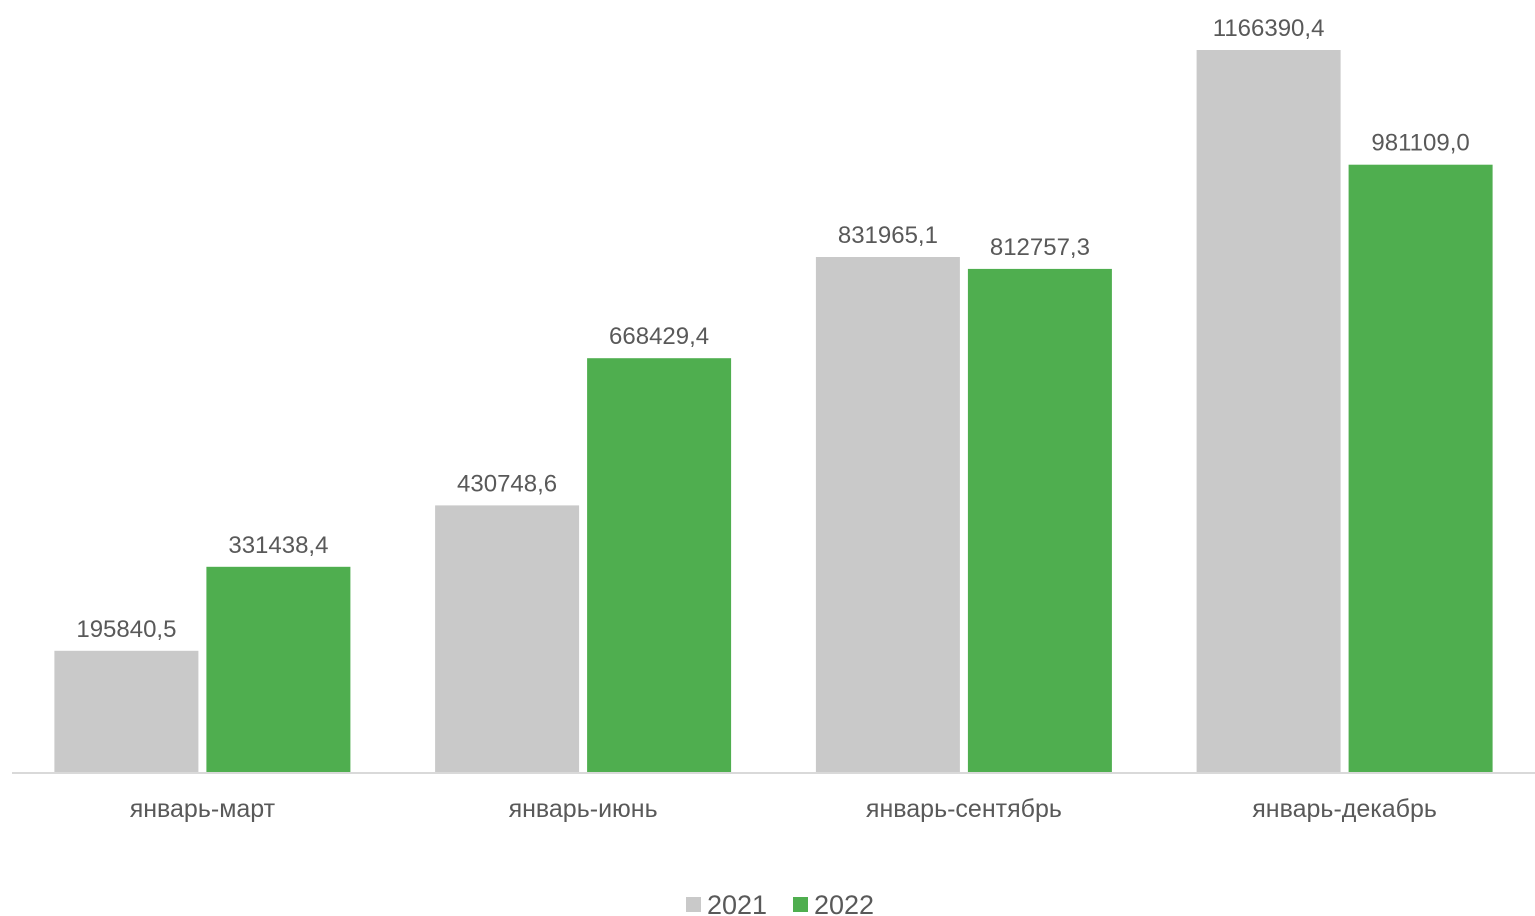  Describe the element at coordinates (693, 904) in the screenshot. I see `legend-swatch-2021` at that location.